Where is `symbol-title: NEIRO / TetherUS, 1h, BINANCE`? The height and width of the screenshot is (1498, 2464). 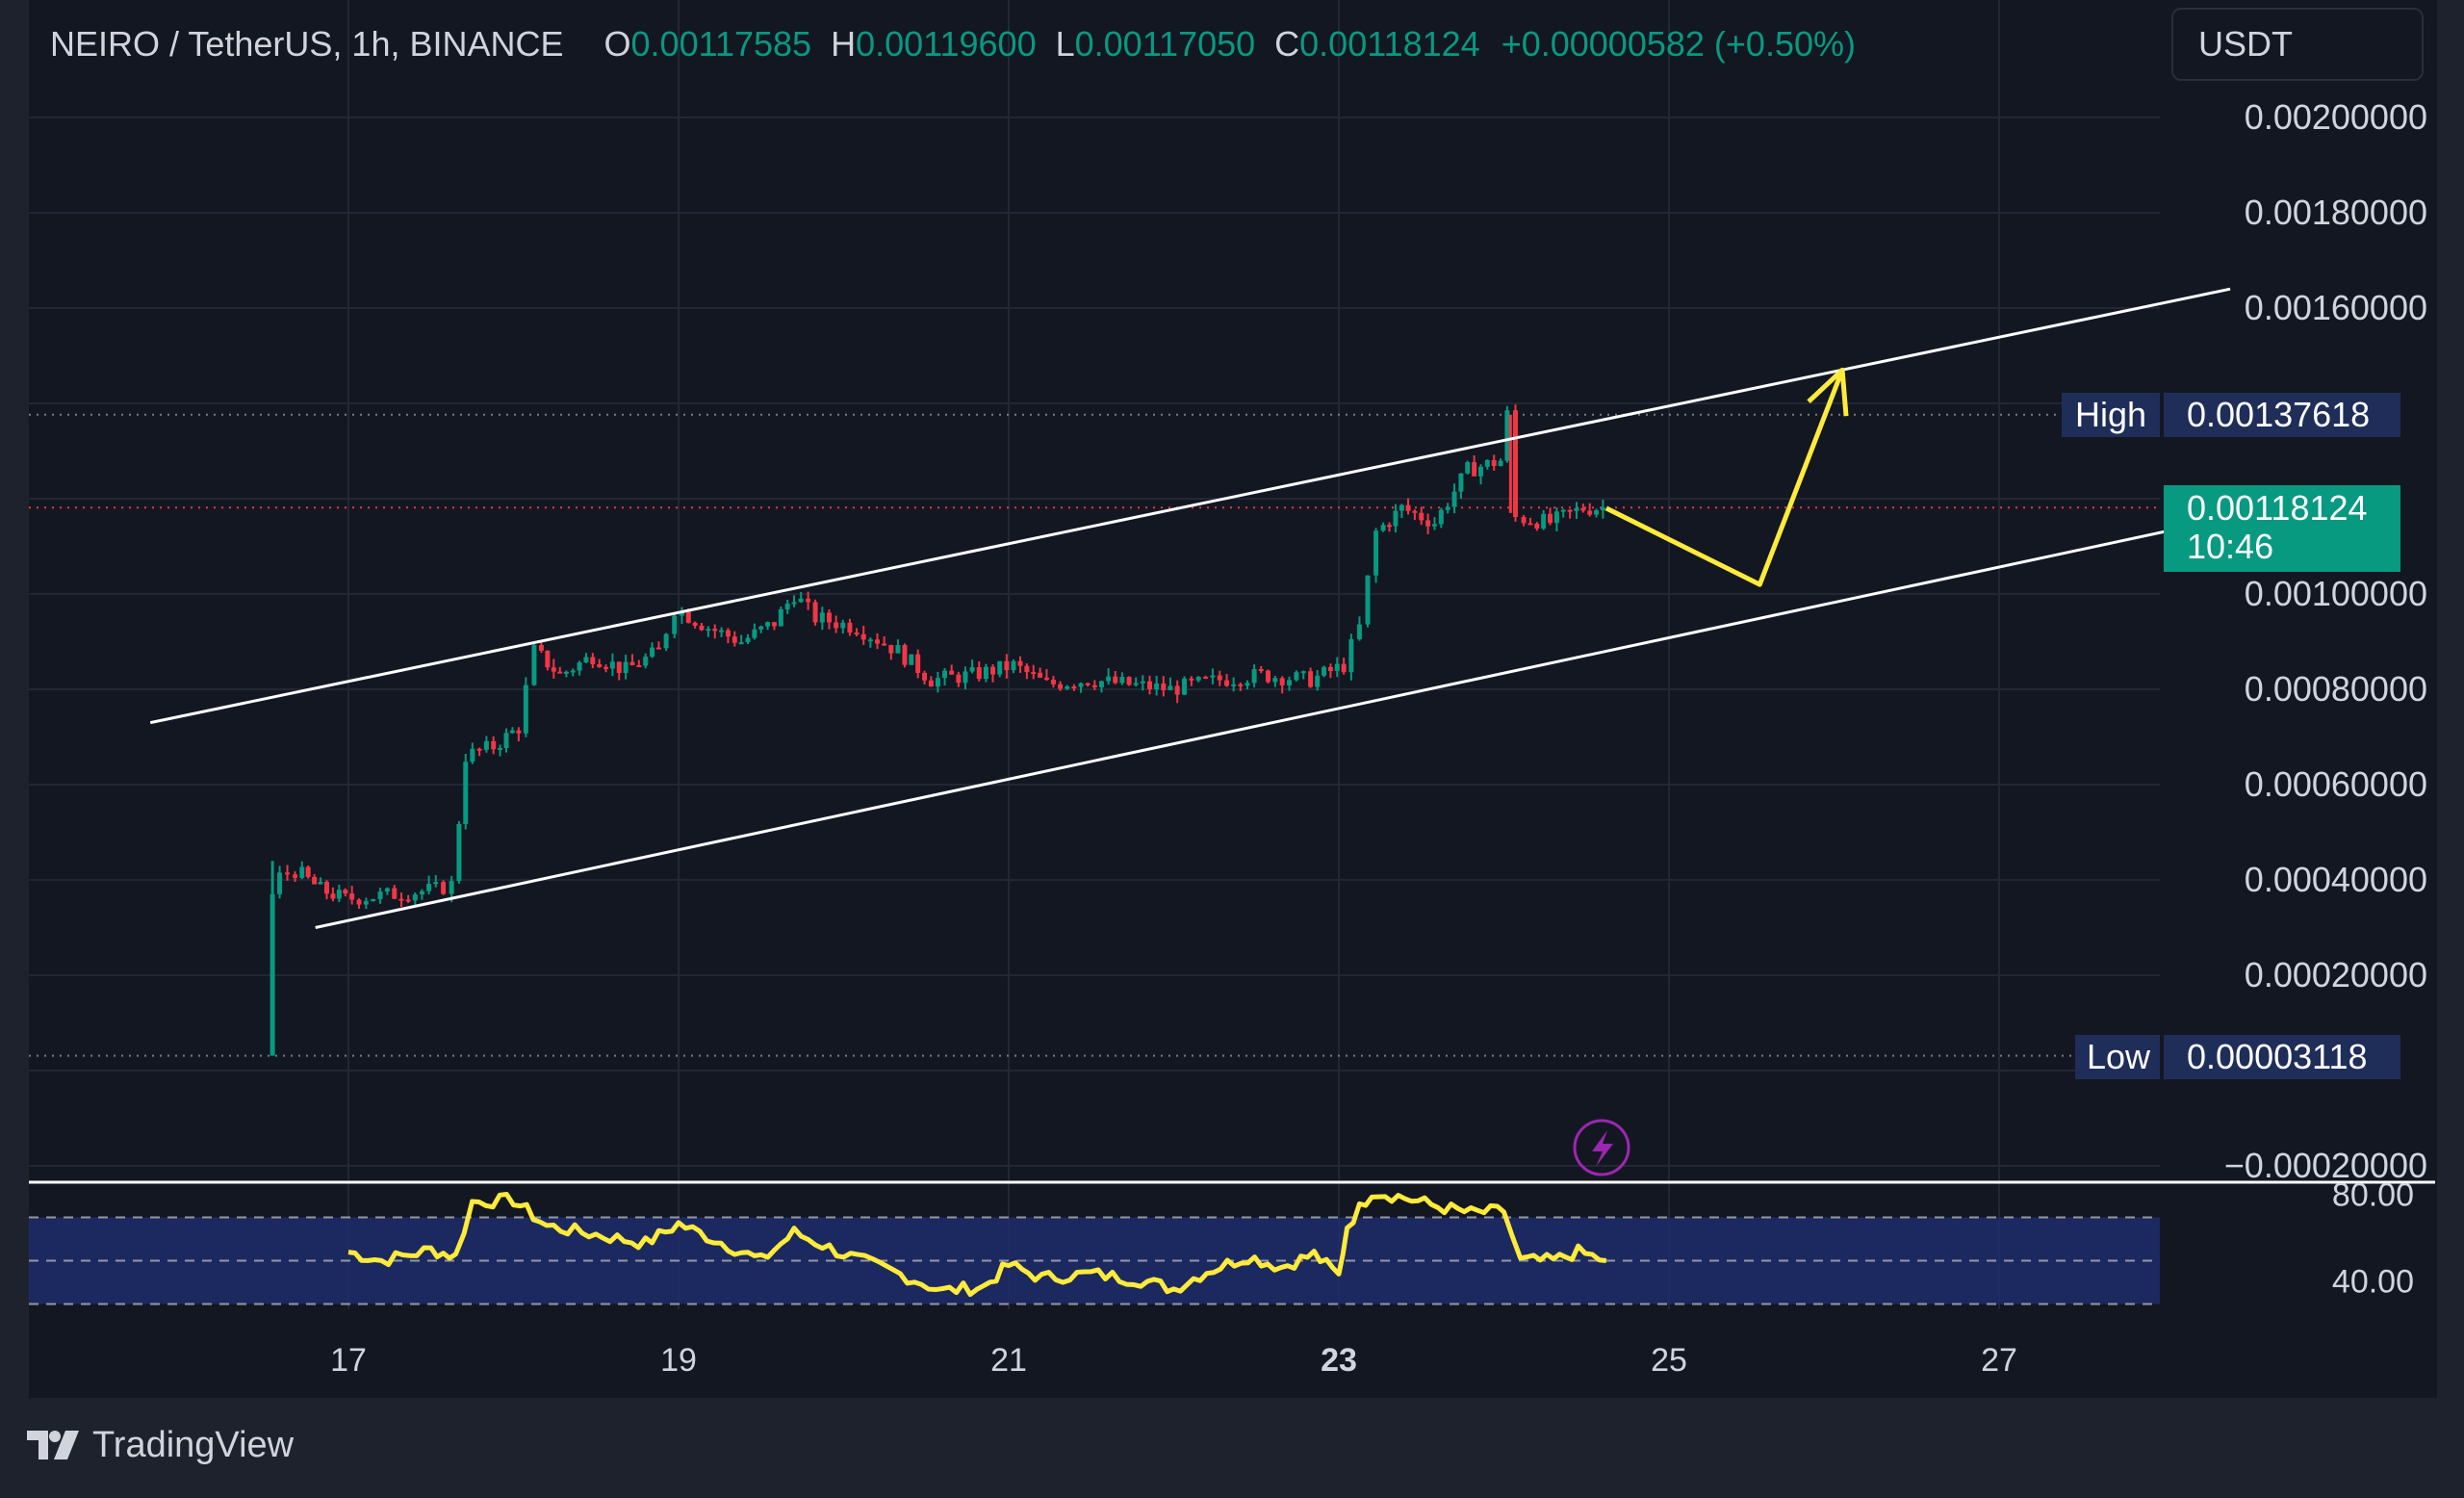
symbol-title: NEIRO / TetherUS, 1h, BINANCE is located at coordinates (307, 44).